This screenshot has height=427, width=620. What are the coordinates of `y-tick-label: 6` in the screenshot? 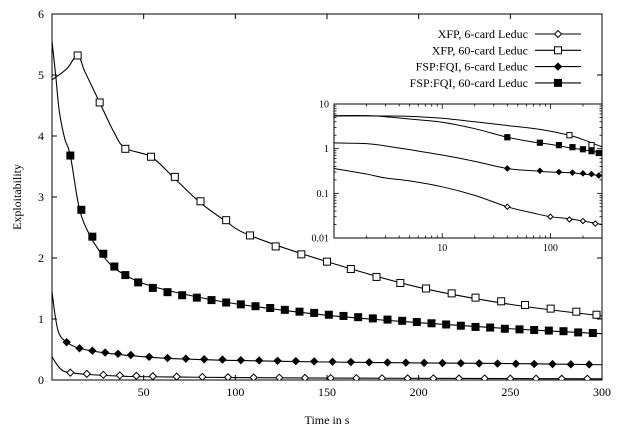 It's located at (41, 14).